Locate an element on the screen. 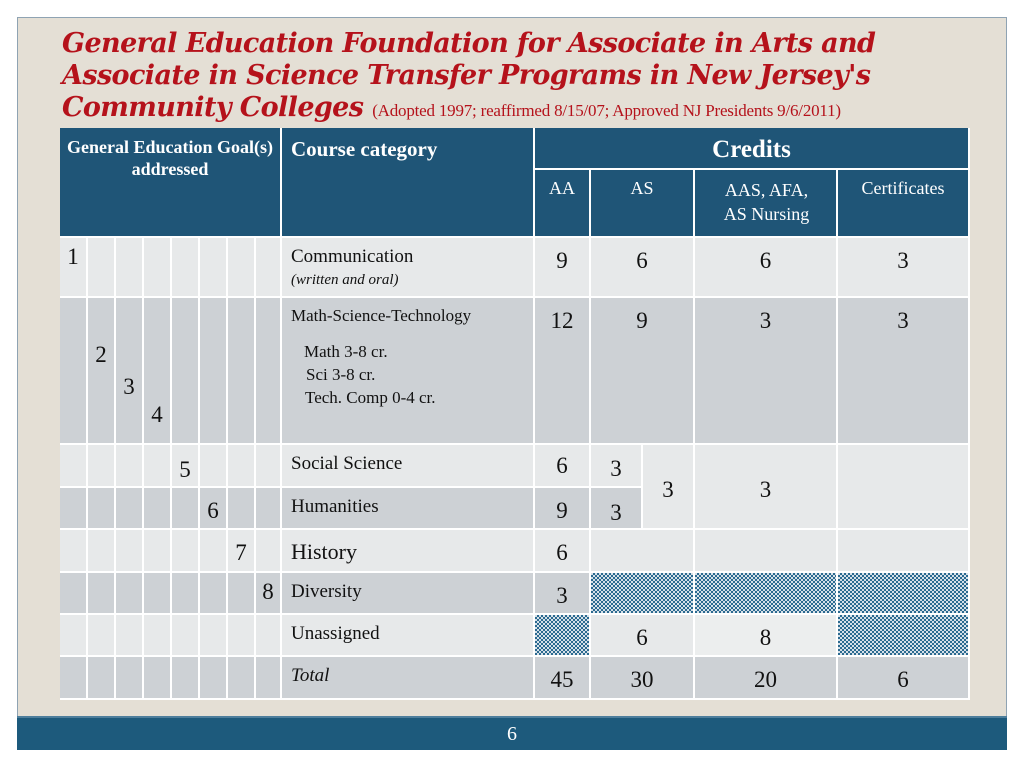 The image size is (1024, 768). goal-number: 7 is located at coordinates (241, 552).